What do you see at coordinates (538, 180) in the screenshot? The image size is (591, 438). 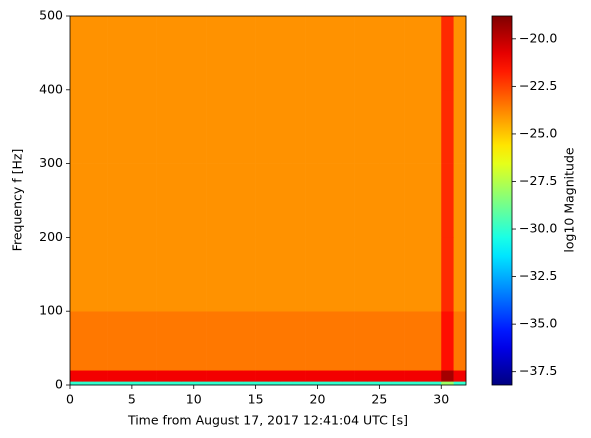 I see `colorbar-tick-label: −27.5` at bounding box center [538, 180].